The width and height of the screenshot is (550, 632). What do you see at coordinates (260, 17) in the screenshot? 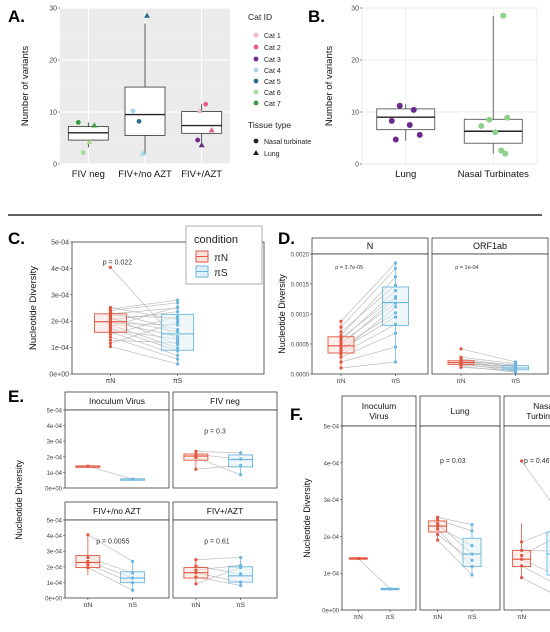
I see `legend-cat-title: Cat ID` at bounding box center [260, 17].